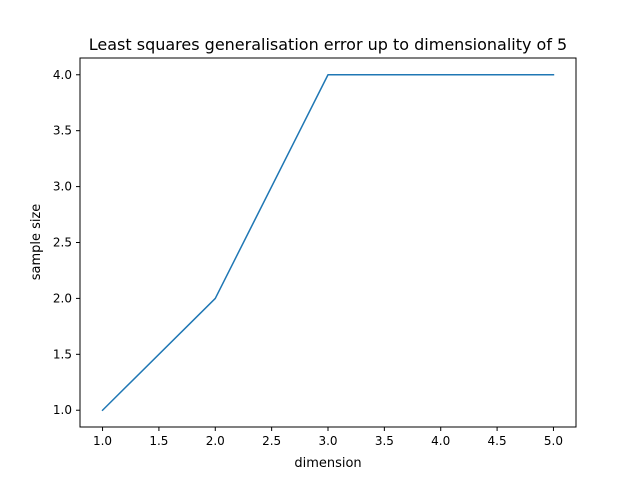 This screenshot has width=640, height=480. I want to click on y-tick-label: 1.5, so click(62, 354).